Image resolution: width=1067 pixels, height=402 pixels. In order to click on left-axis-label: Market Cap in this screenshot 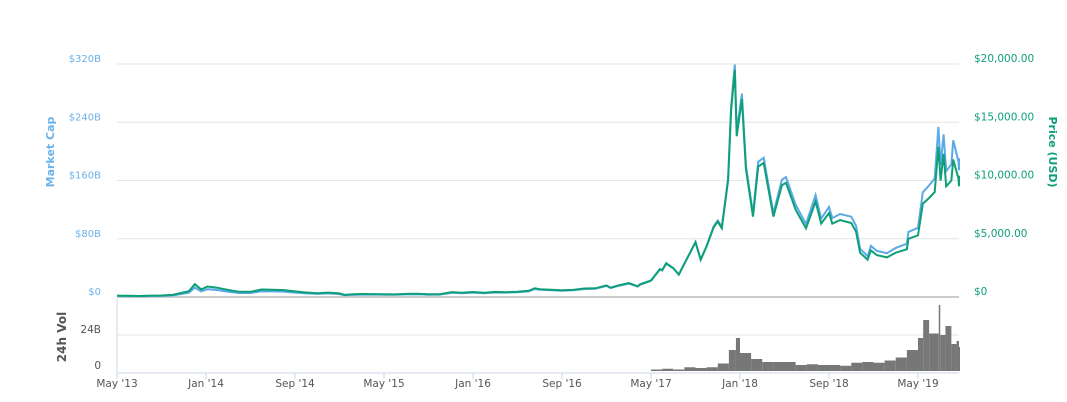, I will do `click(50, 152)`.